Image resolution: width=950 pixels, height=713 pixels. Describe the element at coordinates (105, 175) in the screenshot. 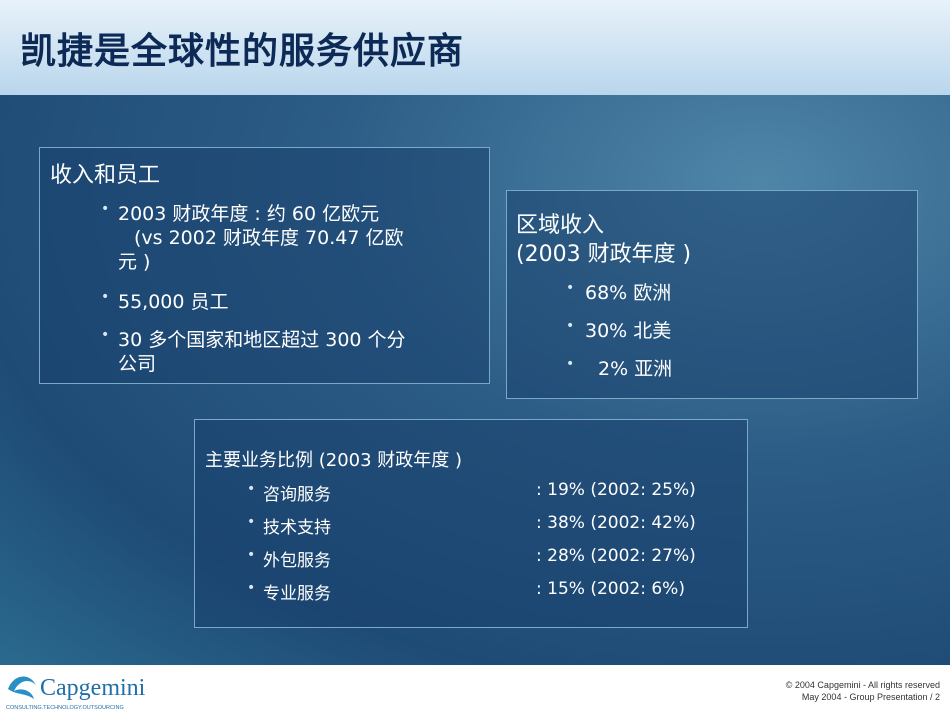

I see `heading: 收入和员工` at that location.